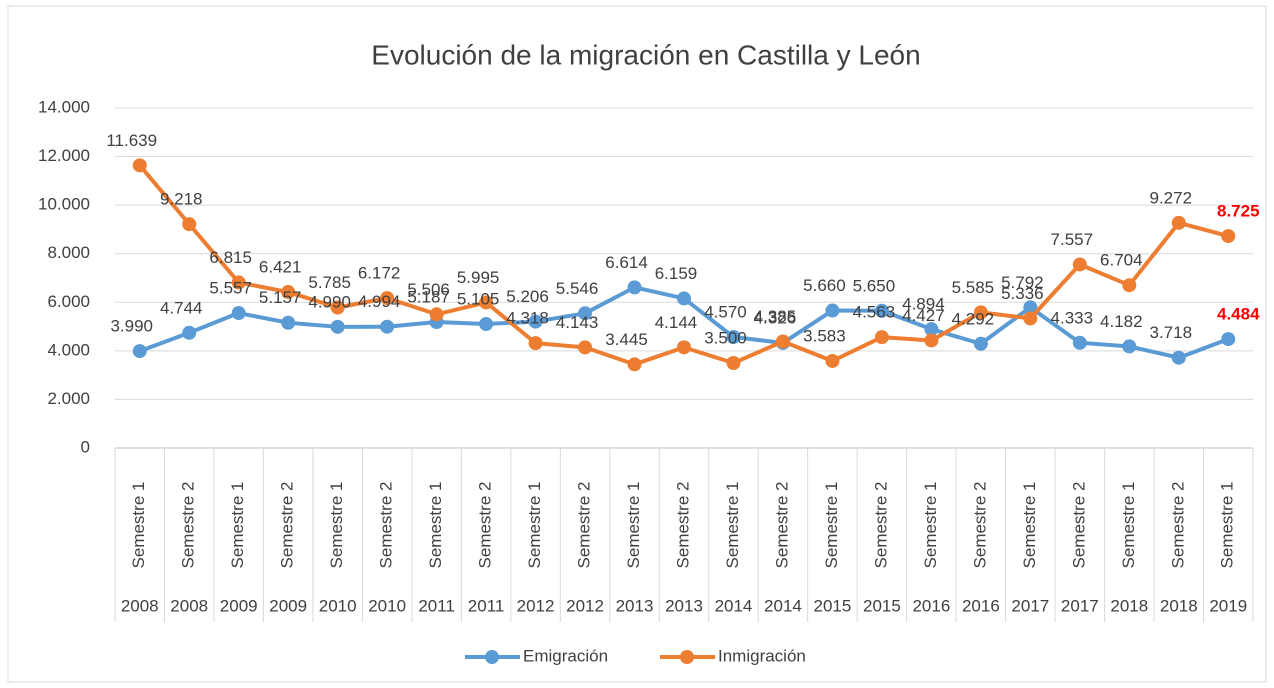 The height and width of the screenshot is (688, 1274). What do you see at coordinates (626, 339) in the screenshot?
I see `data-label: 3.445` at bounding box center [626, 339].